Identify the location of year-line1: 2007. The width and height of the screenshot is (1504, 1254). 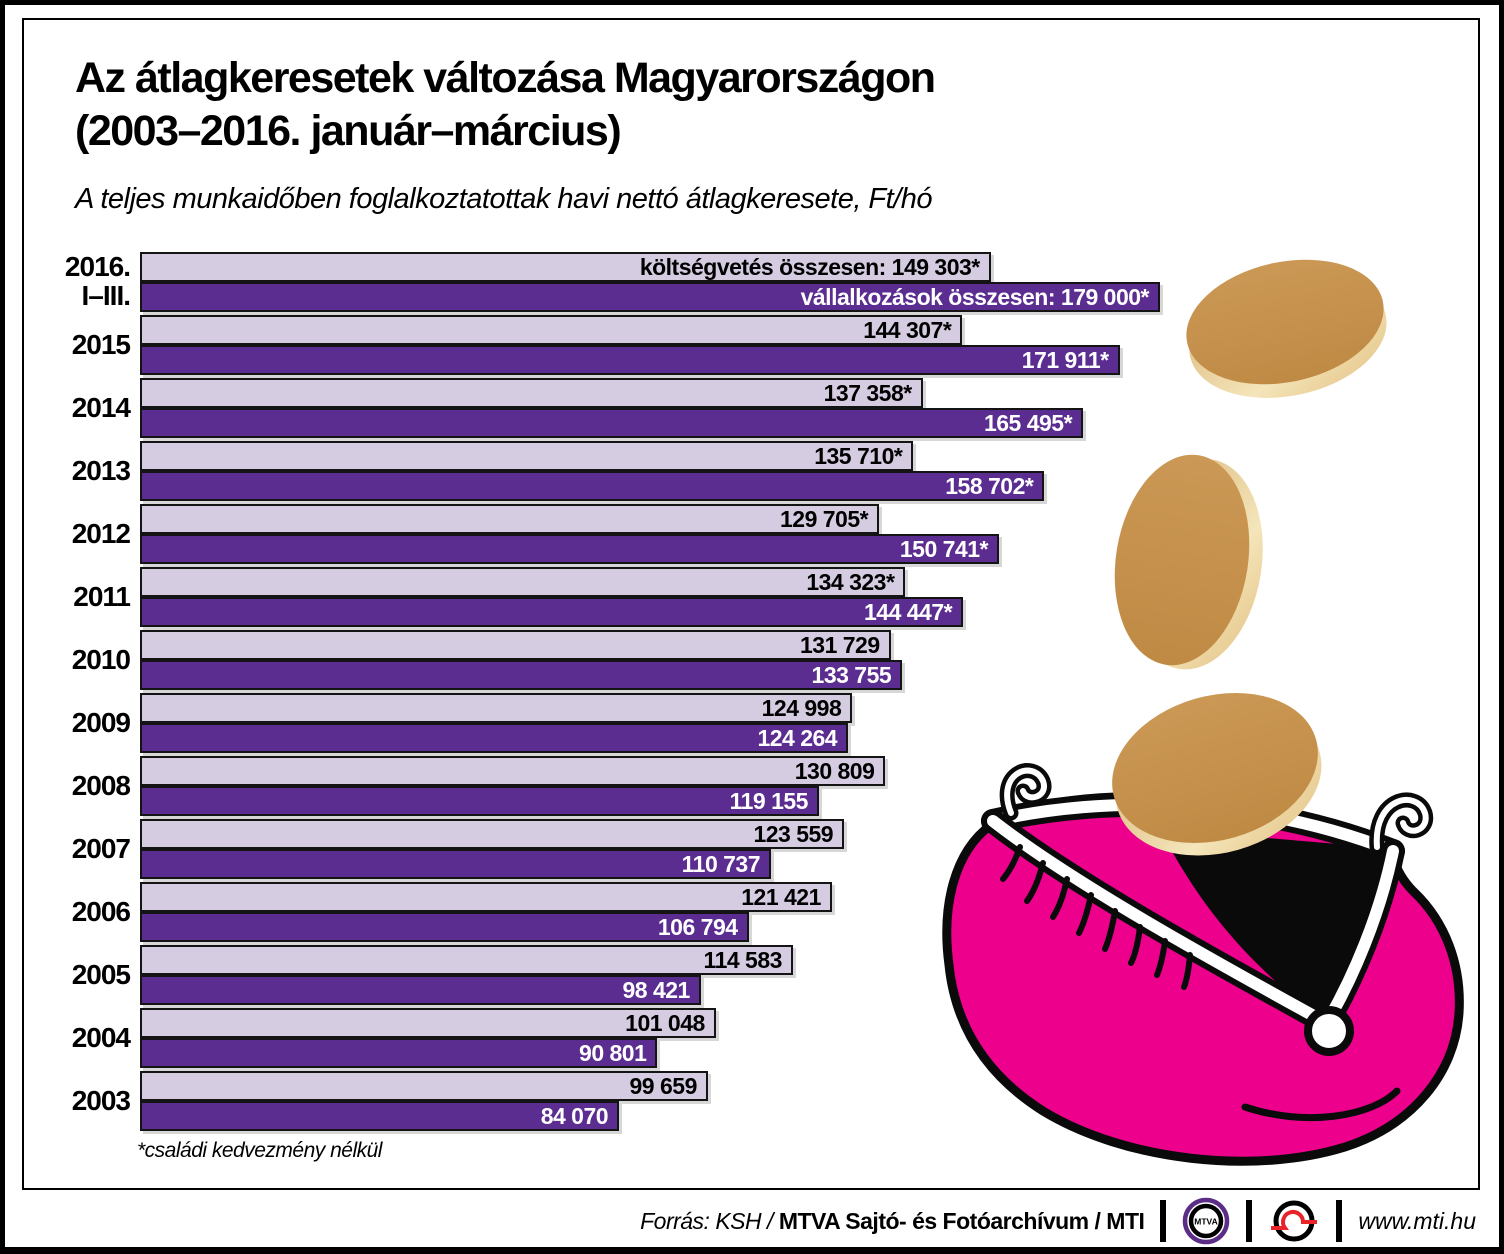
(101, 848).